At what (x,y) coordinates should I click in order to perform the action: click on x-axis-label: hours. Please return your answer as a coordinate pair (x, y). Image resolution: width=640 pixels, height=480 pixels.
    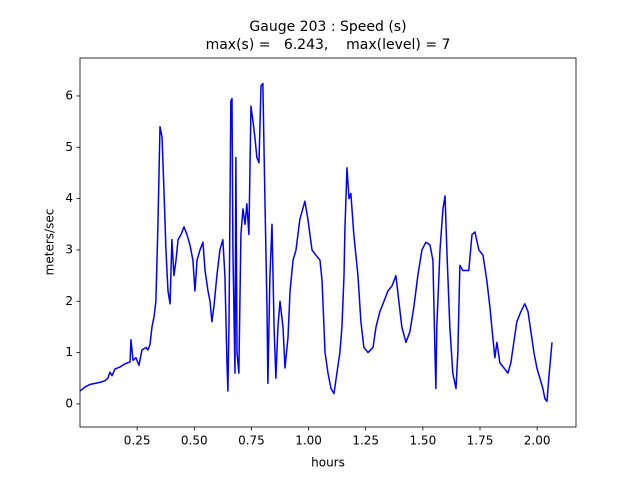
    Looking at the image, I should click on (328, 463).